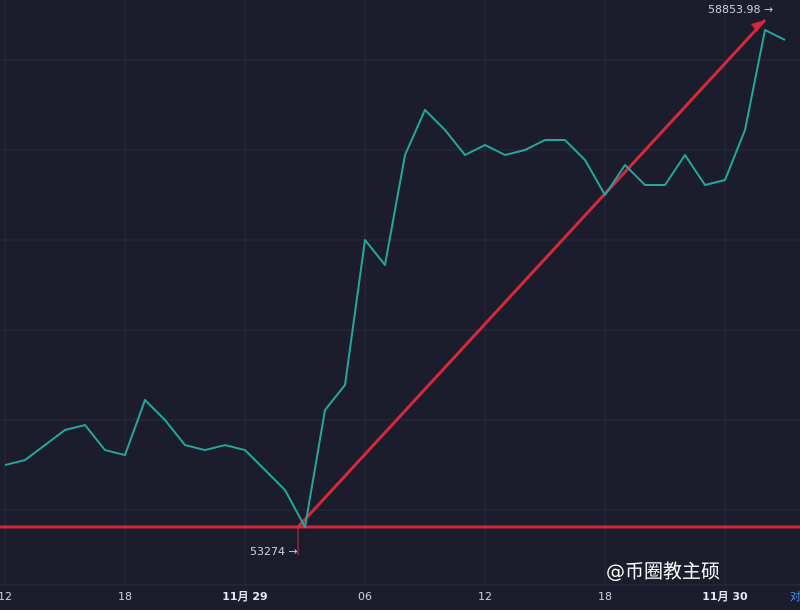 The width and height of the screenshot is (800, 610). Describe the element at coordinates (758, 25) in the screenshot. I see `trend-arrow-head` at that location.